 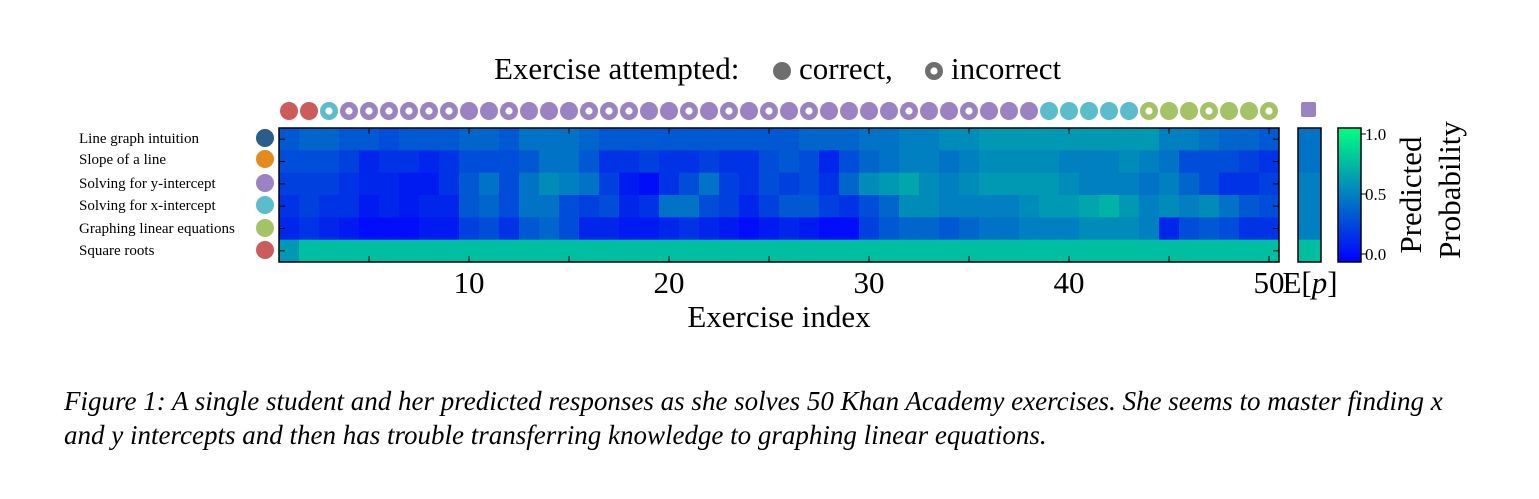 What do you see at coordinates (1309, 229) in the screenshot?
I see `expected-cell` at bounding box center [1309, 229].